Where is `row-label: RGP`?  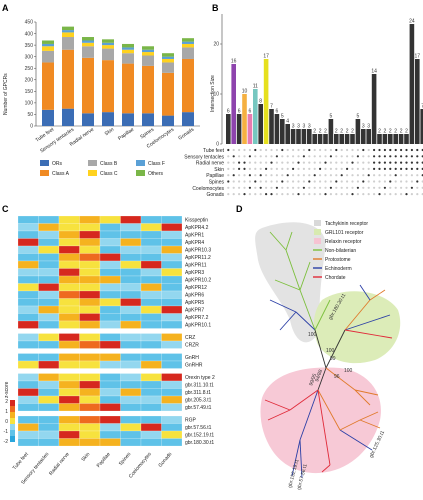 row-label: RGP is located at coordinates (191, 421).